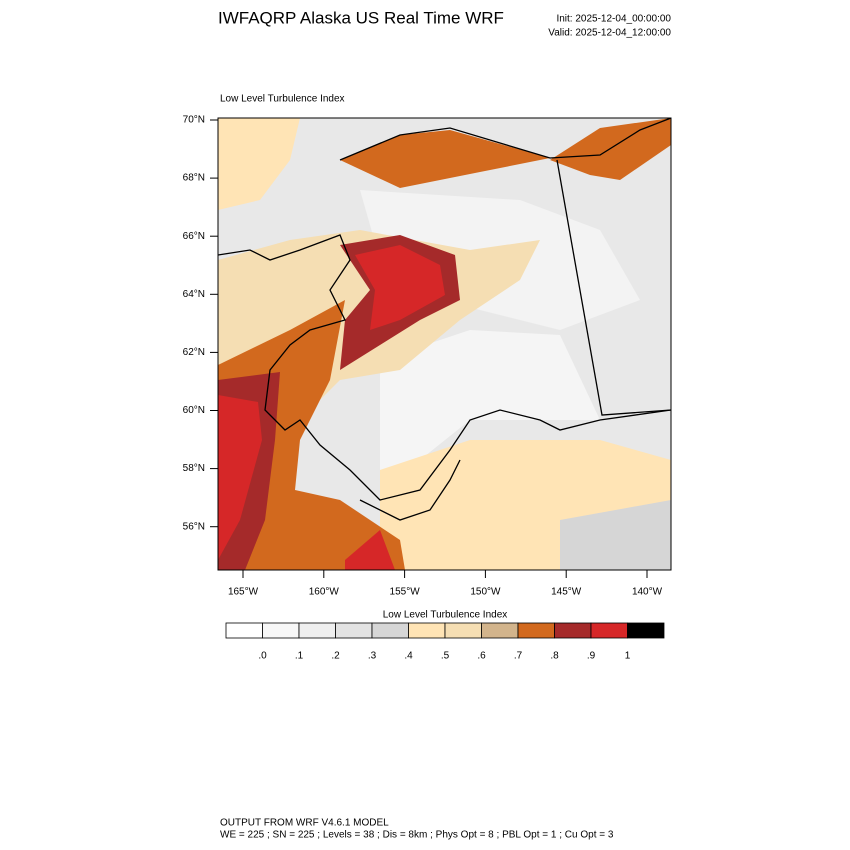 Image resolution: width=850 pixels, height=850 pixels. What do you see at coordinates (194, 120) in the screenshot?
I see `lat-label: 70°N` at bounding box center [194, 120].